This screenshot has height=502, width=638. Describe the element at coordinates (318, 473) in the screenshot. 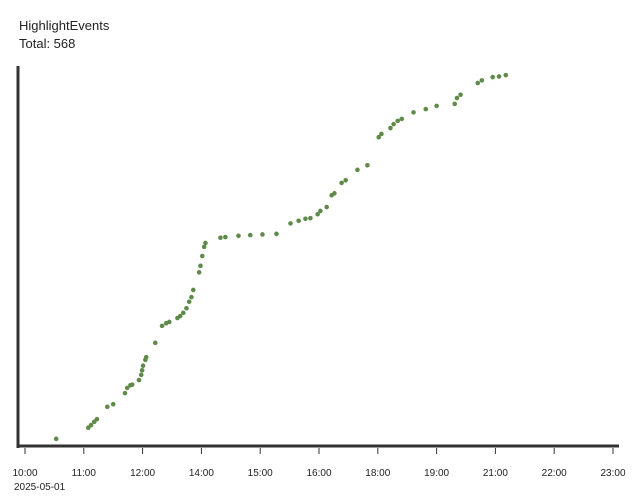

I see `x-tick-label: 16:00` at that location.